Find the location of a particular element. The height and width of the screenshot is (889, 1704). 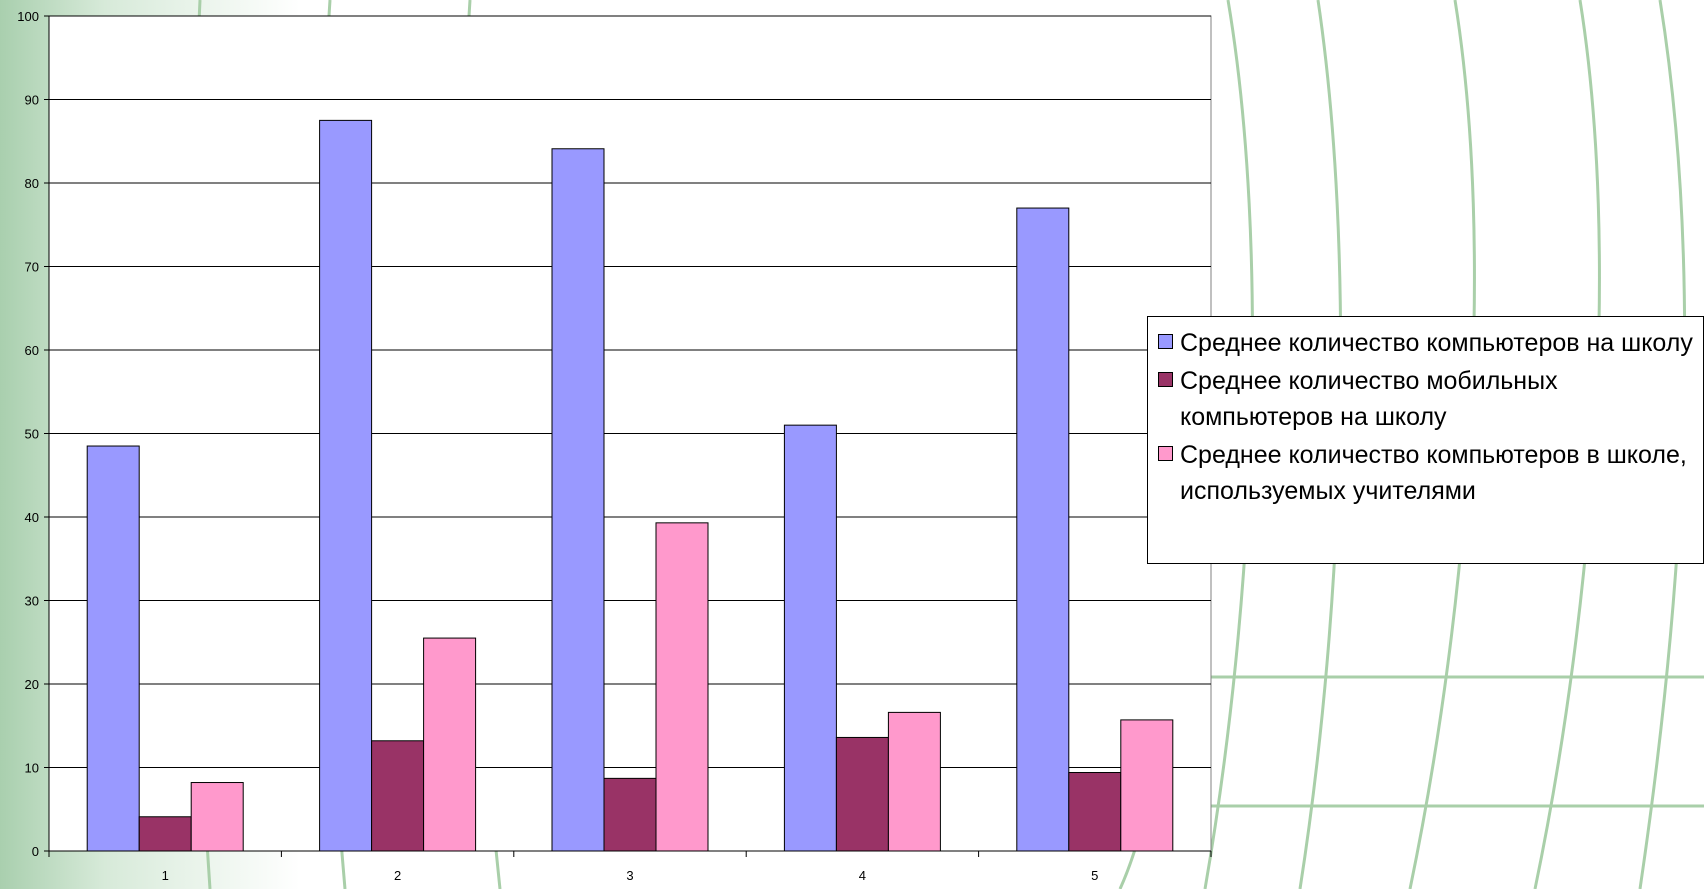

y-tick-label: 80 is located at coordinates (32, 183).